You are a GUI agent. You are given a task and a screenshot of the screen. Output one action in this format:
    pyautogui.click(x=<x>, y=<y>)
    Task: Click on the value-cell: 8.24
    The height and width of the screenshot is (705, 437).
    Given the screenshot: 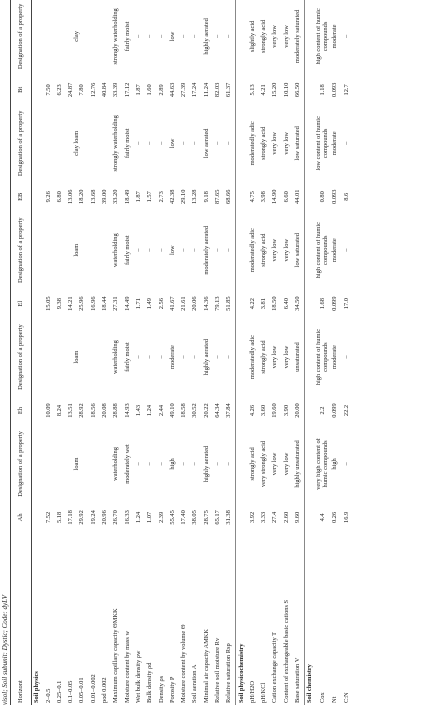 What is the action you would take?
    pyautogui.click(x=59, y=410)
    